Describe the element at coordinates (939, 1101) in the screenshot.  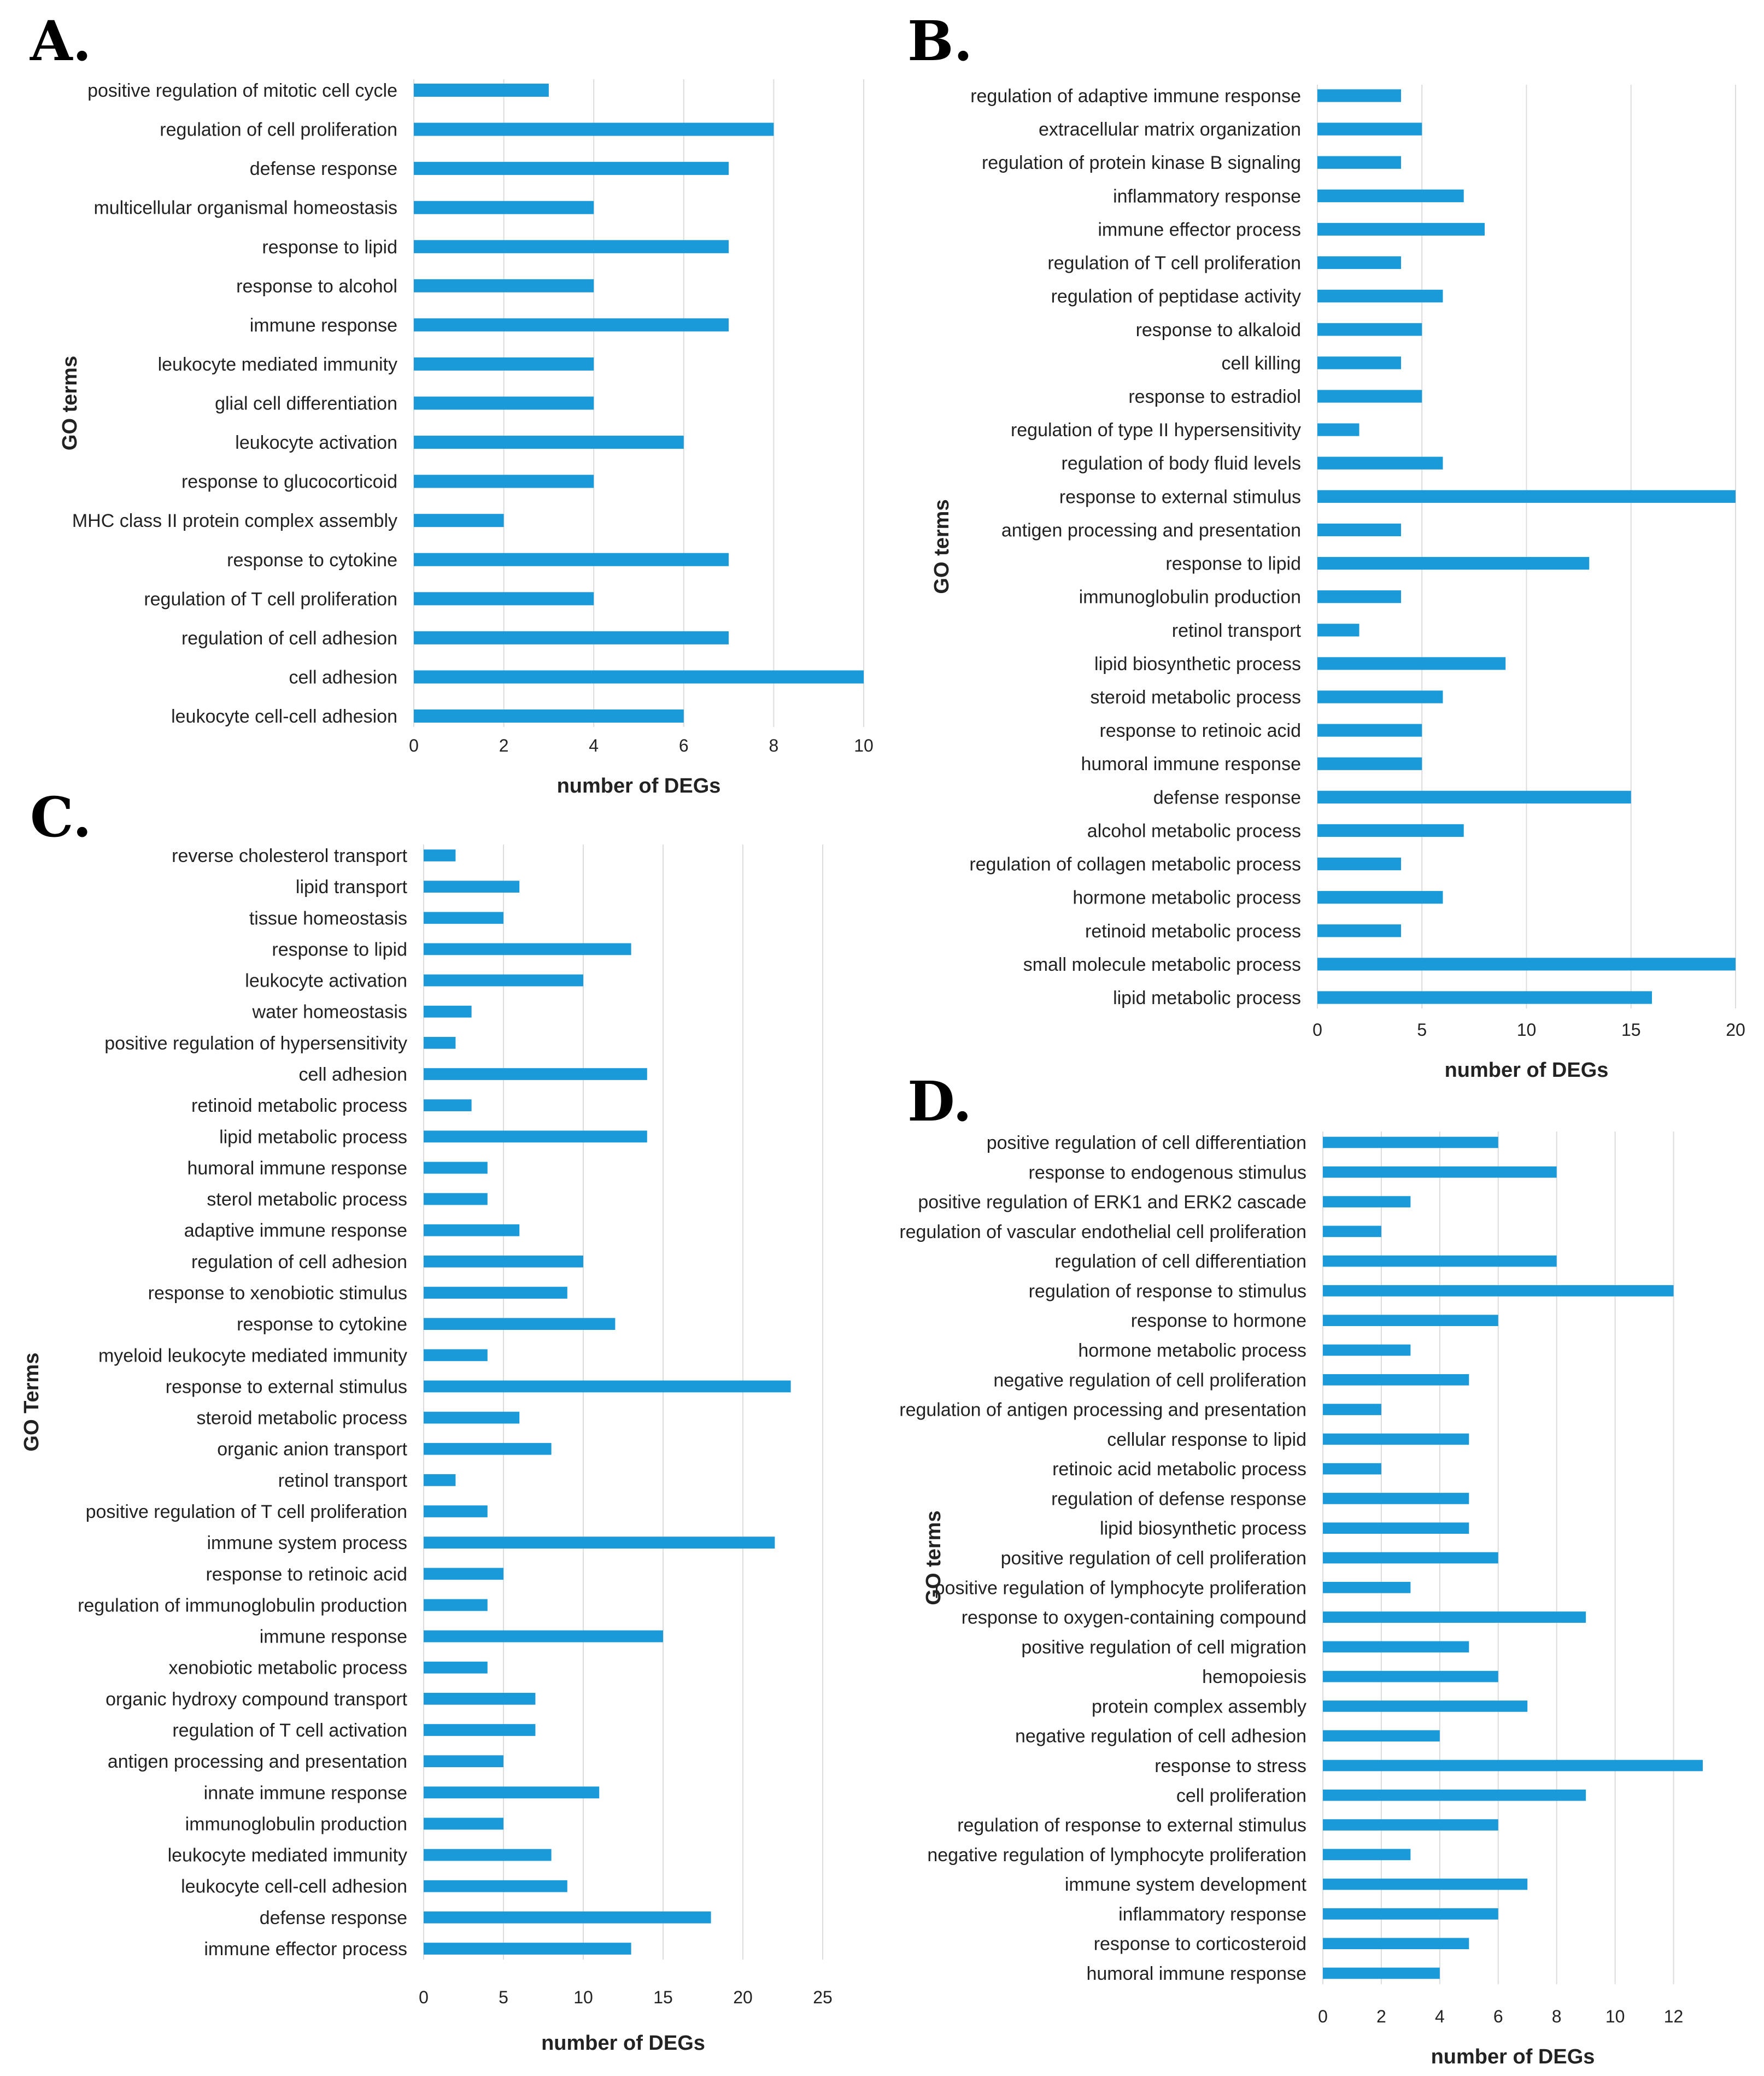
I see `panel-letter: D.` at that location.